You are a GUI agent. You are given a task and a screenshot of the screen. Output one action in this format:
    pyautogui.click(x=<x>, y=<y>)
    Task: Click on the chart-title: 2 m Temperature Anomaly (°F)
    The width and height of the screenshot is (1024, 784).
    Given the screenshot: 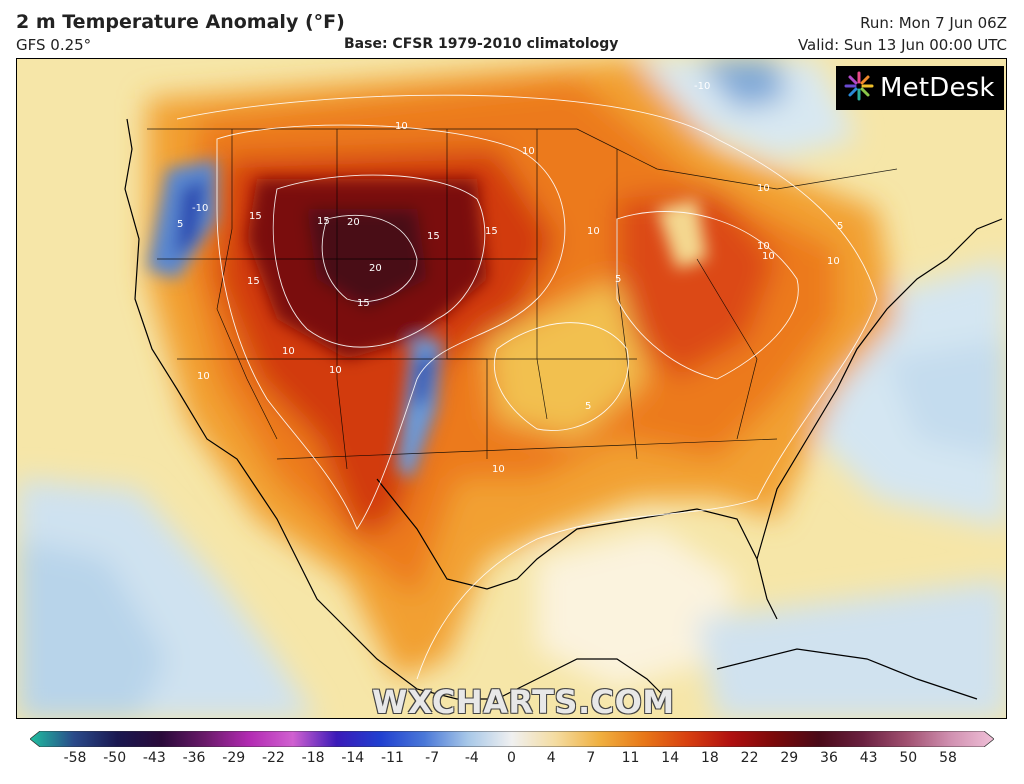 What is the action you would take?
    pyautogui.click(x=180, y=22)
    